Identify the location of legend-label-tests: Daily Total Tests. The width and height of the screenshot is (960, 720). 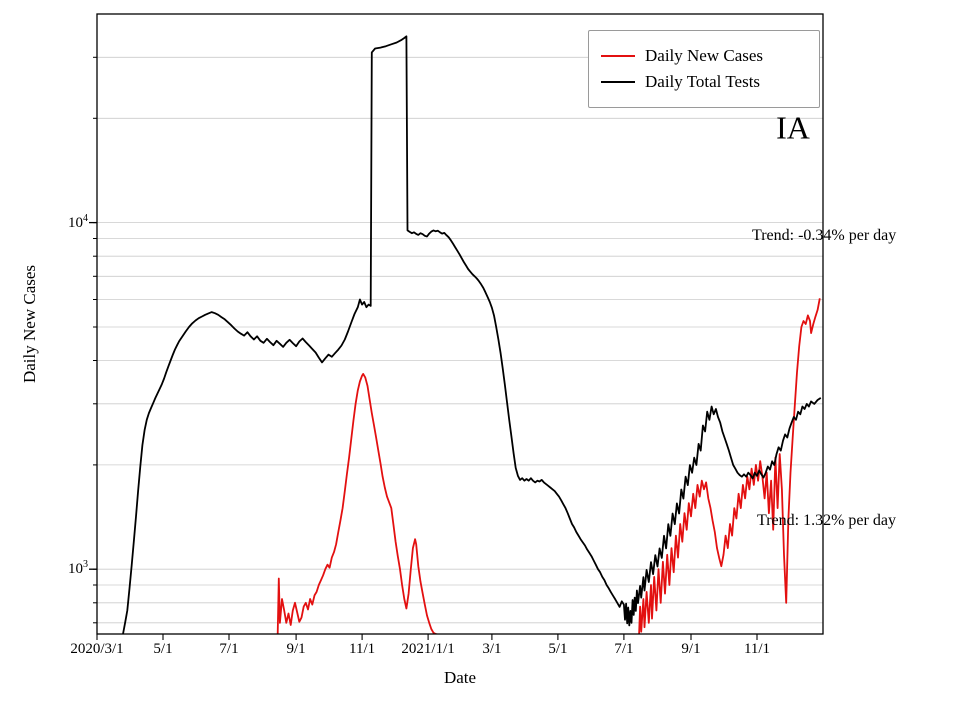
(703, 81).